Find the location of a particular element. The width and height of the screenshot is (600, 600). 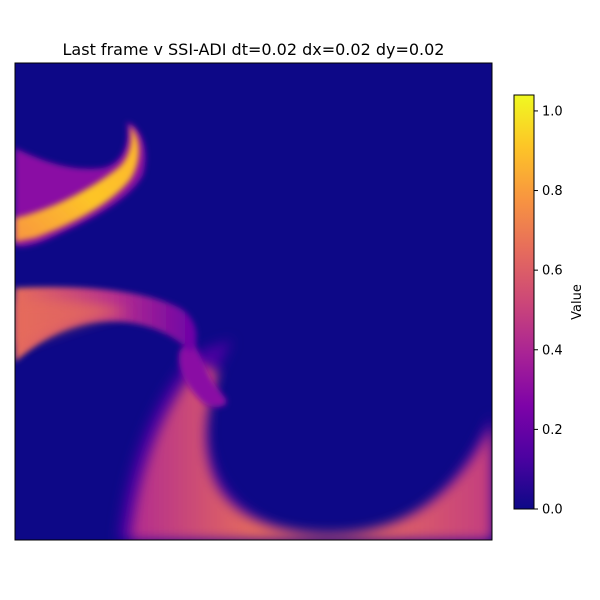

colorbar-tick-label: 0.8 is located at coordinates (552, 191).